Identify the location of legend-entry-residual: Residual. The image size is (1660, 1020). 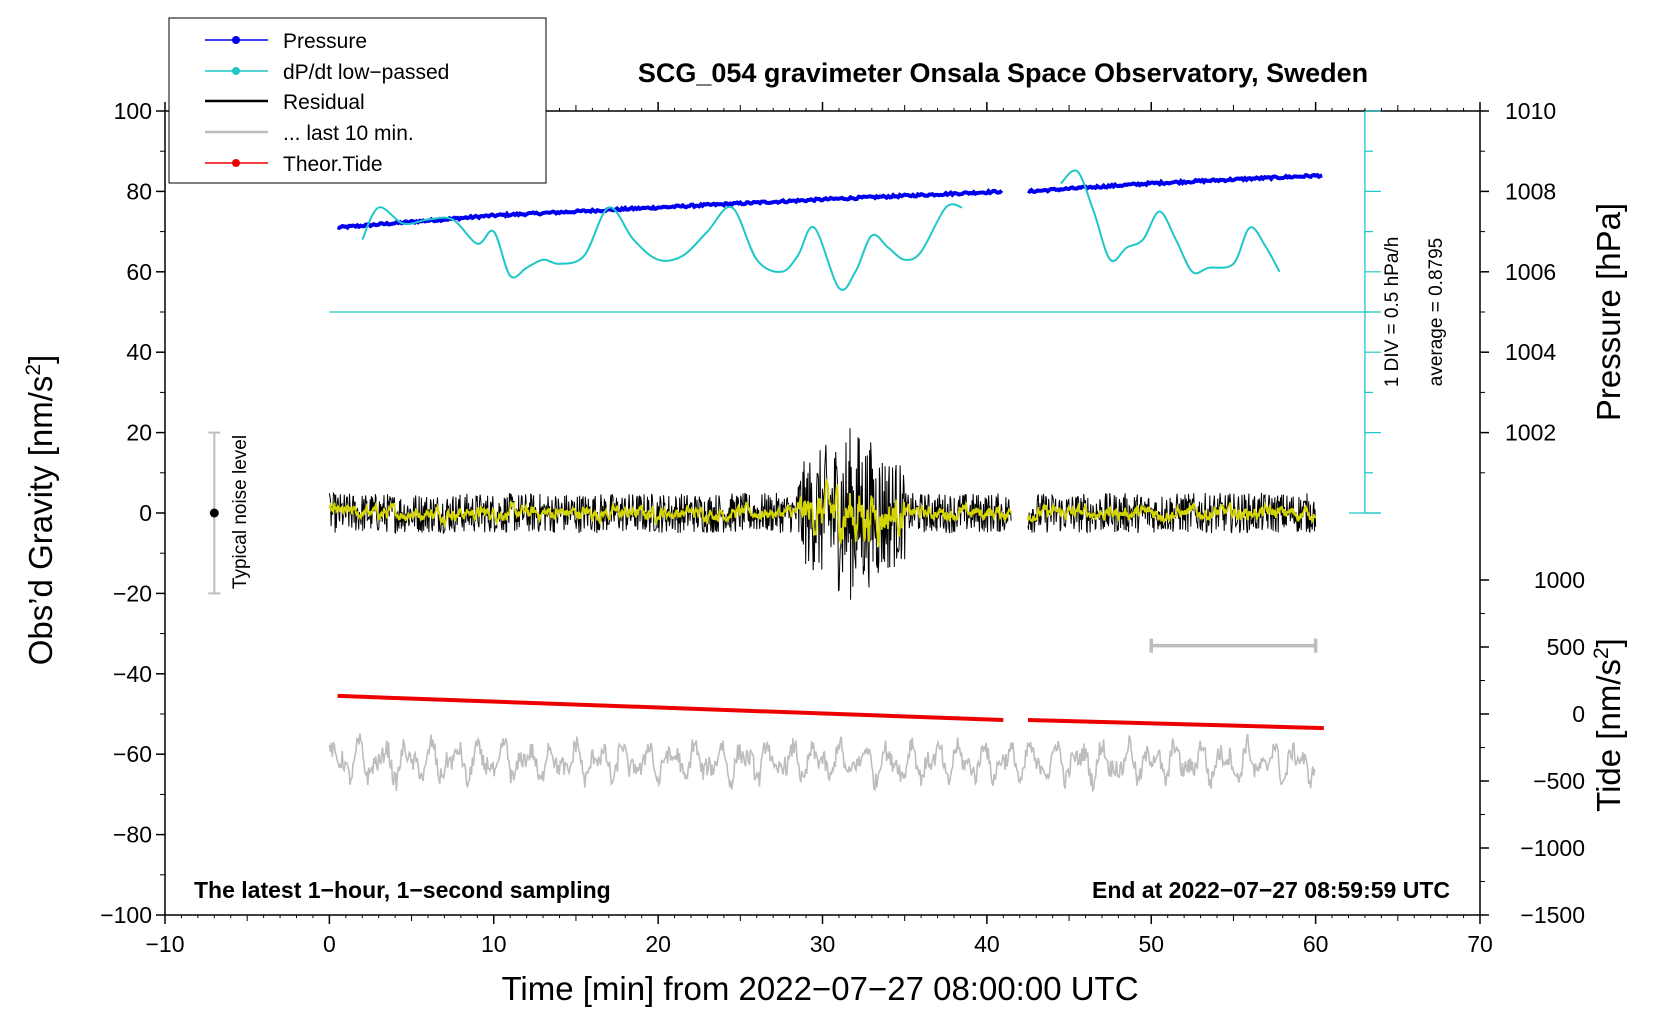
(285, 102).